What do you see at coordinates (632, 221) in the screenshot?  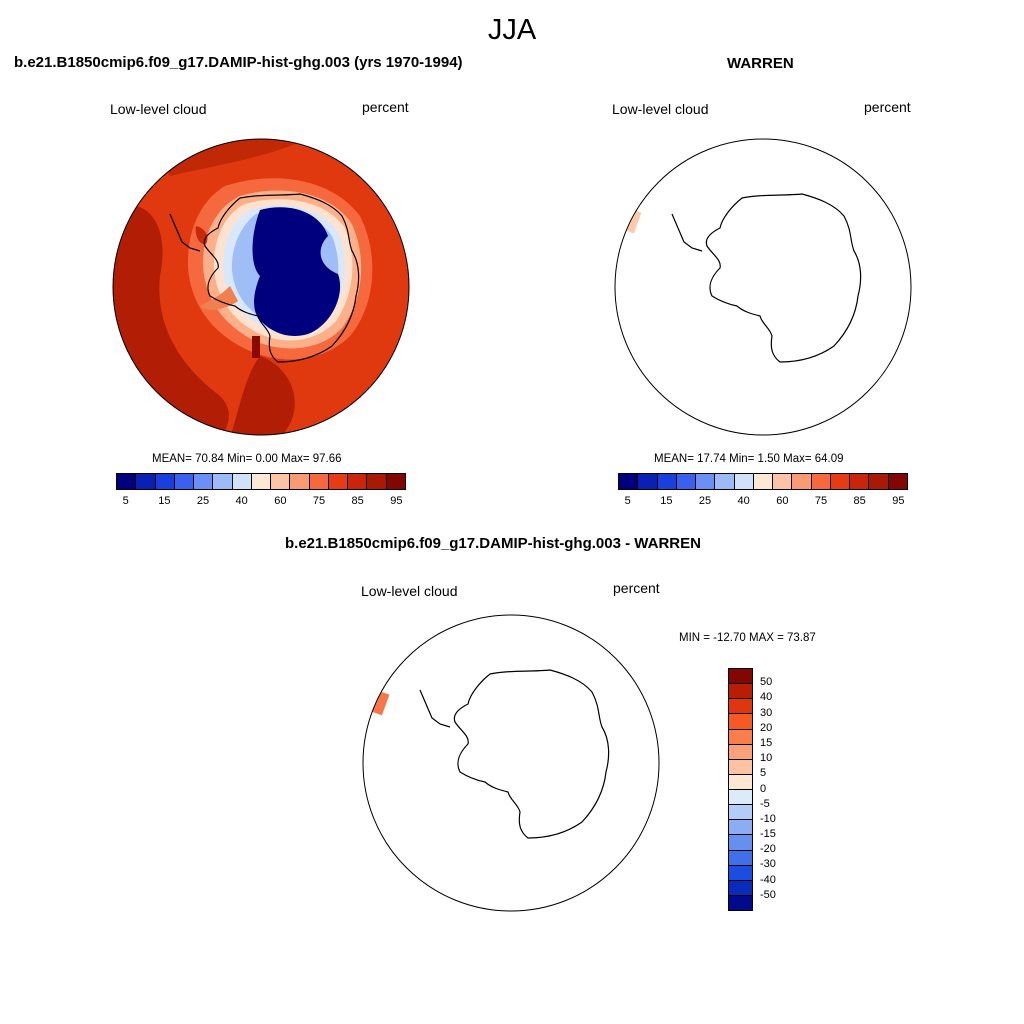 I see `panel2-observation-patch` at bounding box center [632, 221].